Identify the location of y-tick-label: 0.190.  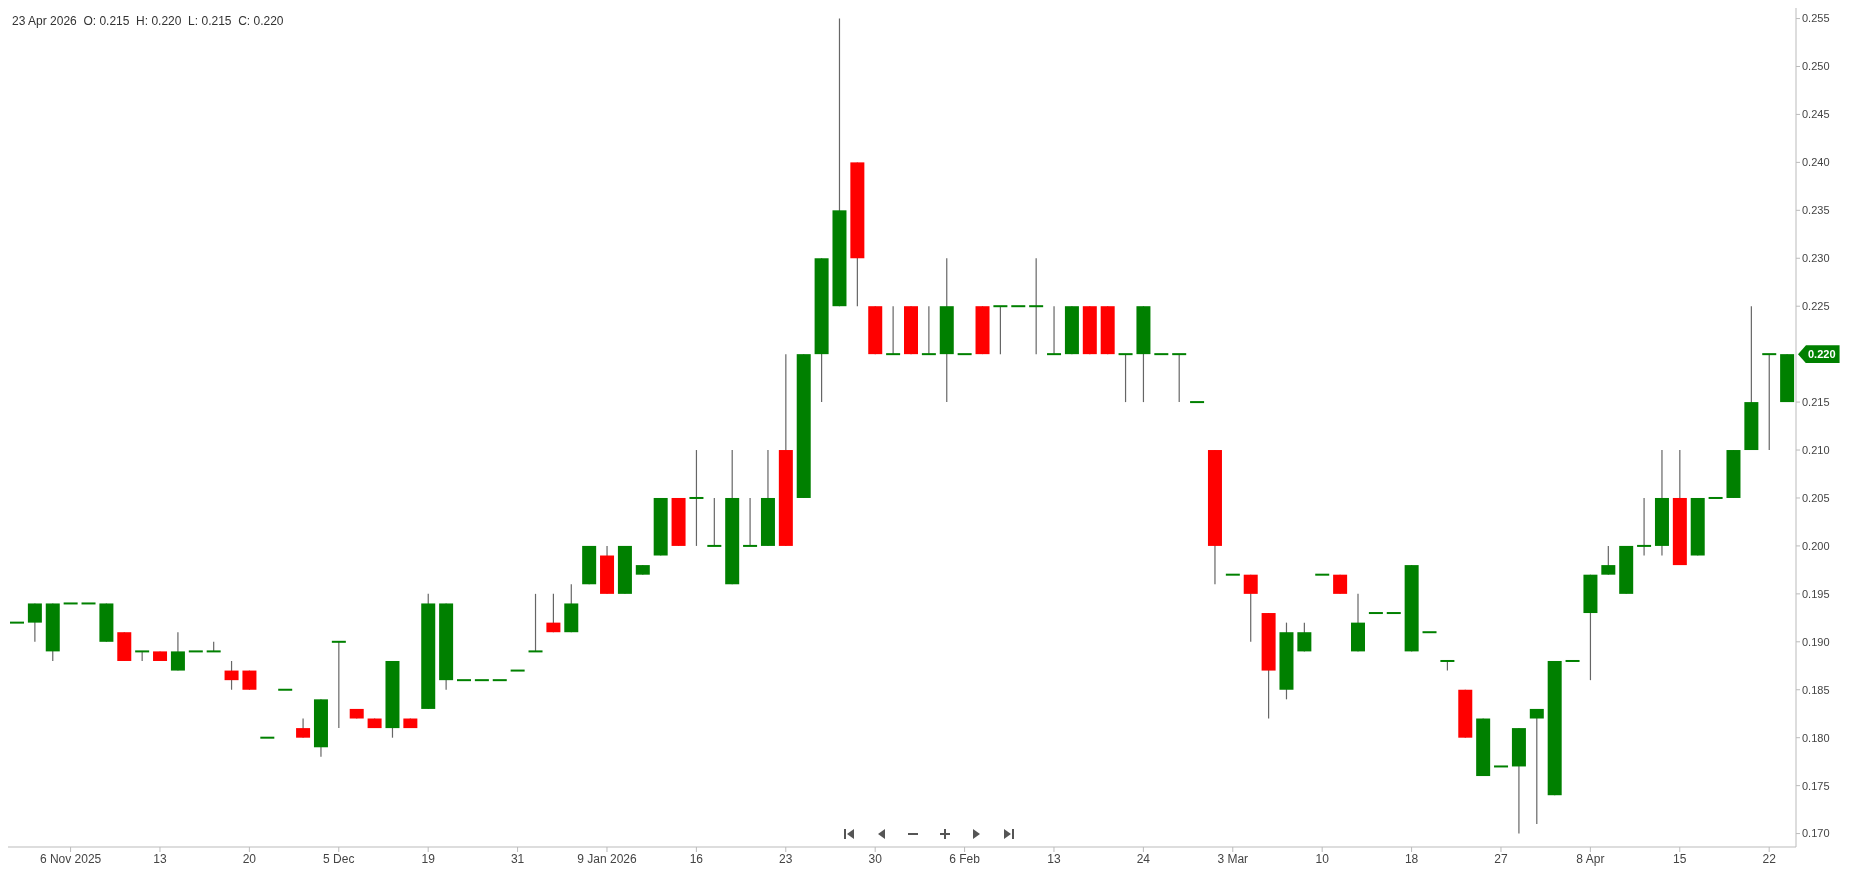
(1816, 641).